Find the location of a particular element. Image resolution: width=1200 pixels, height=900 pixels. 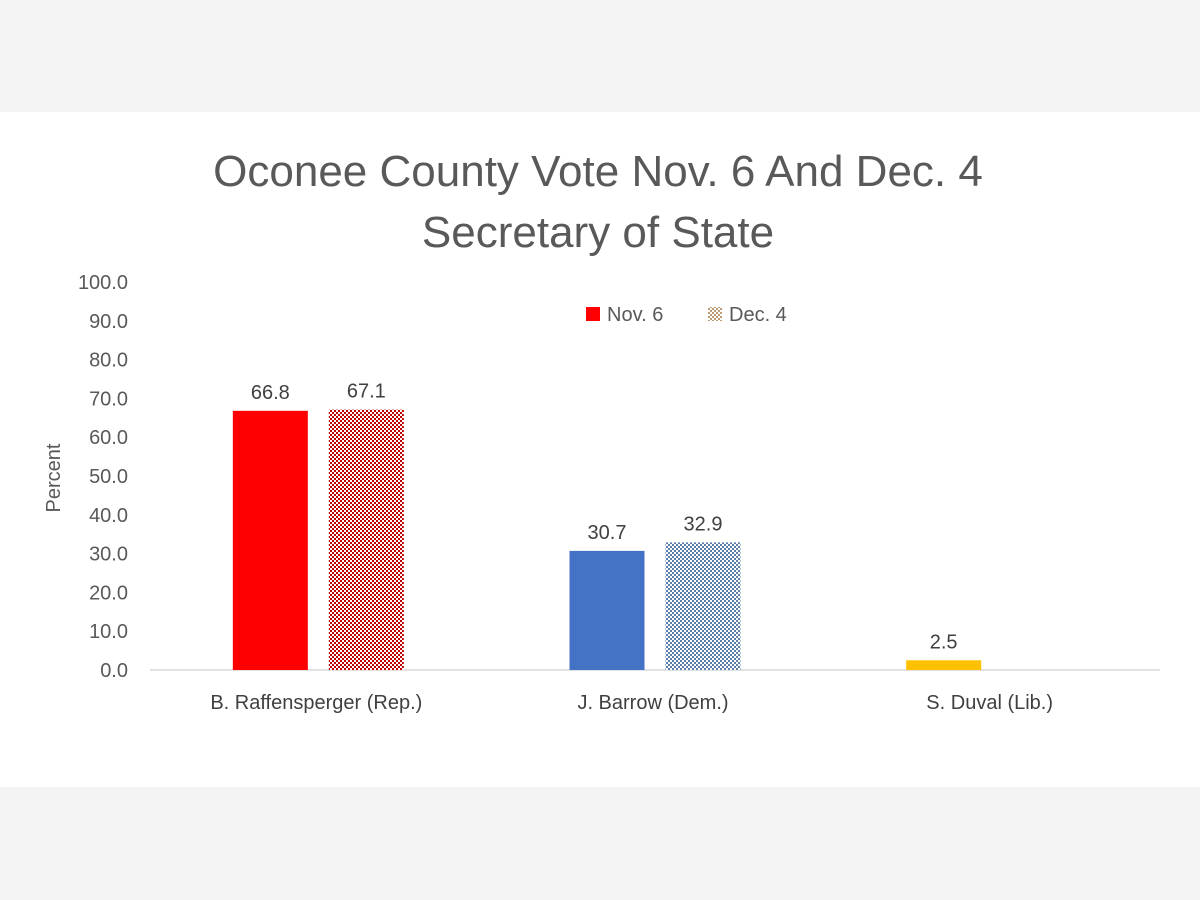

chart-title-line-2: Secretary of State is located at coordinates (598, 232).